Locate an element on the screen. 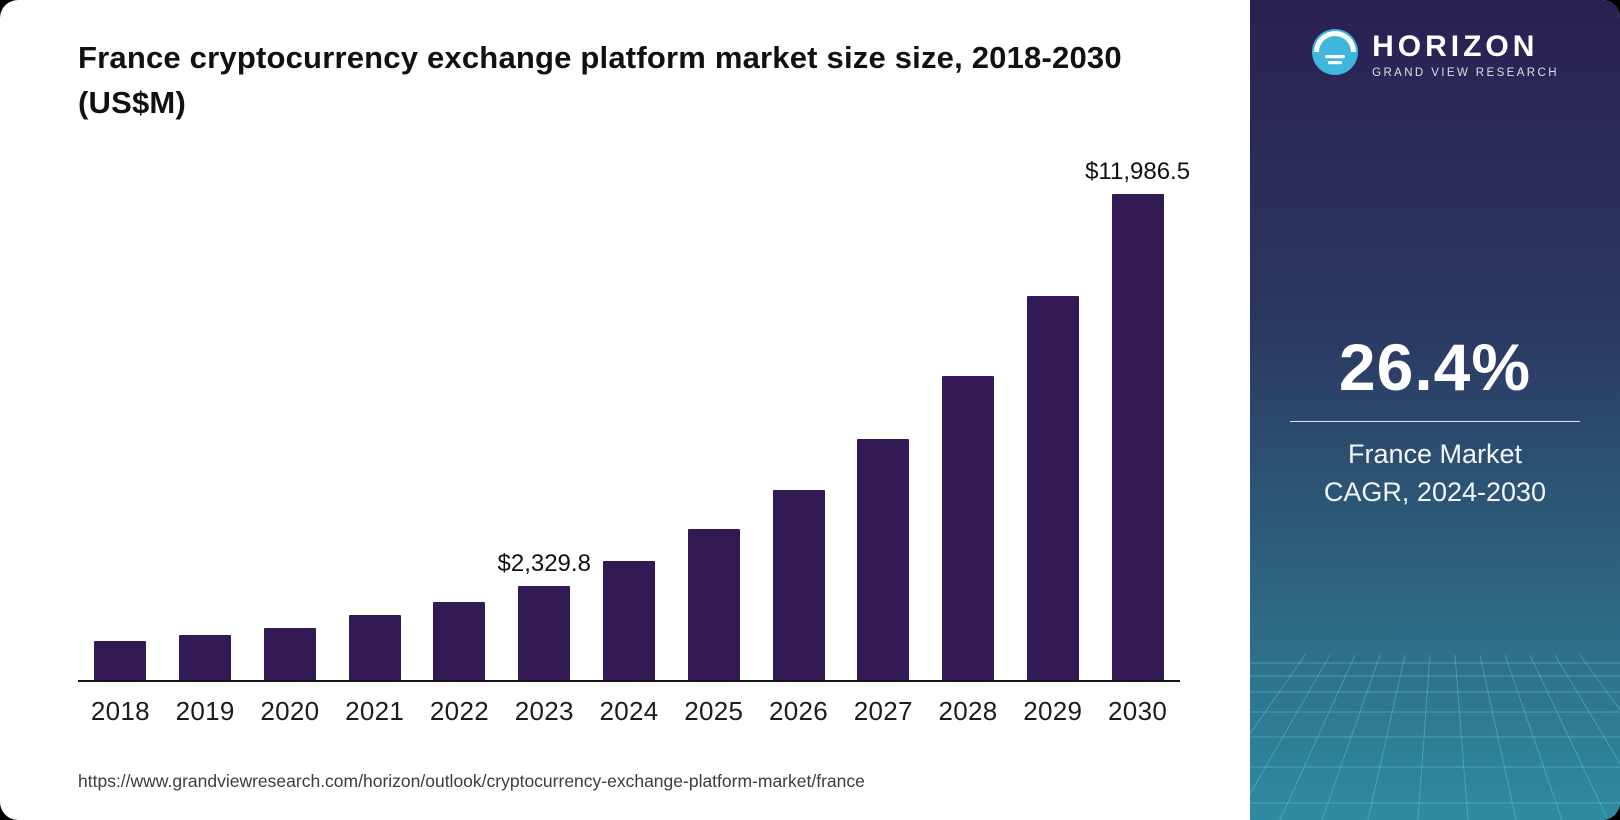  bar-column-2019 is located at coordinates (205, 657).